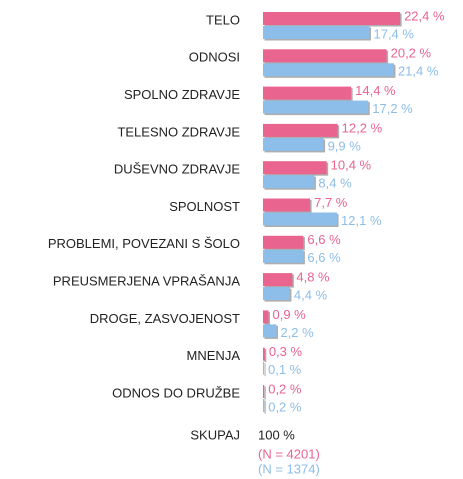  What do you see at coordinates (331, 202) in the screenshot?
I see `value-label: 7,7 %` at bounding box center [331, 202].